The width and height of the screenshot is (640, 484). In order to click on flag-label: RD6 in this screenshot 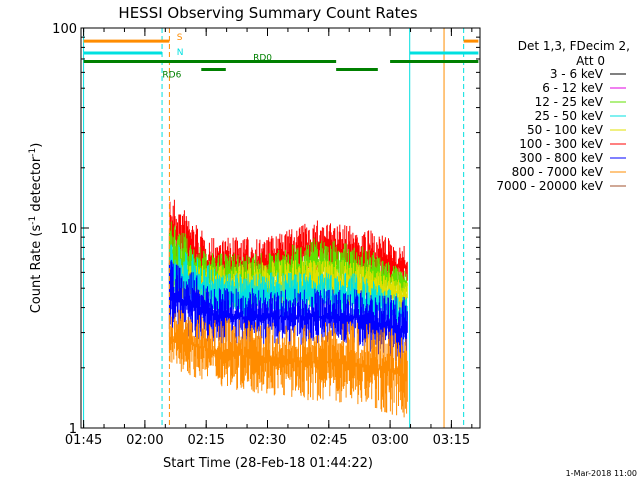, I will do `click(171, 76)`.